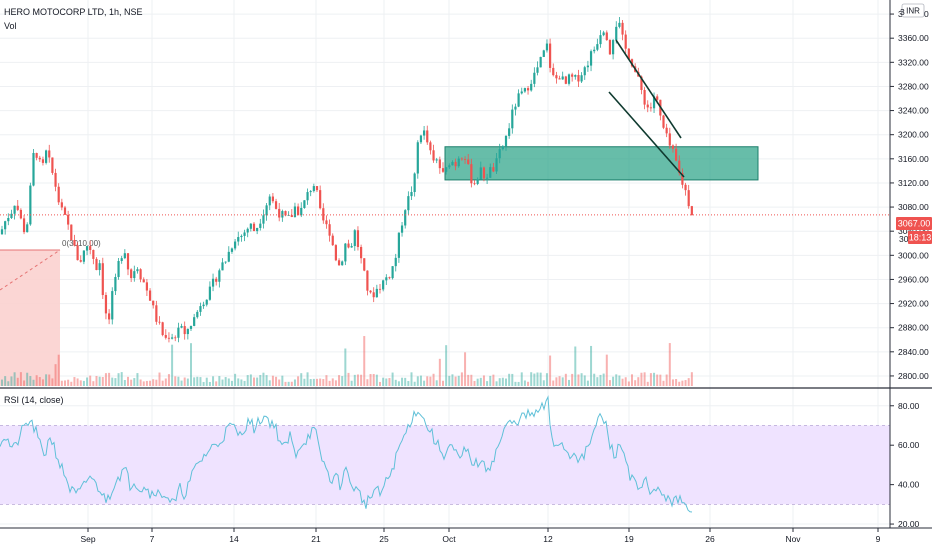 The height and width of the screenshot is (550, 932). Describe the element at coordinates (913, 10) in the screenshot. I see `currency-badge` at that location.